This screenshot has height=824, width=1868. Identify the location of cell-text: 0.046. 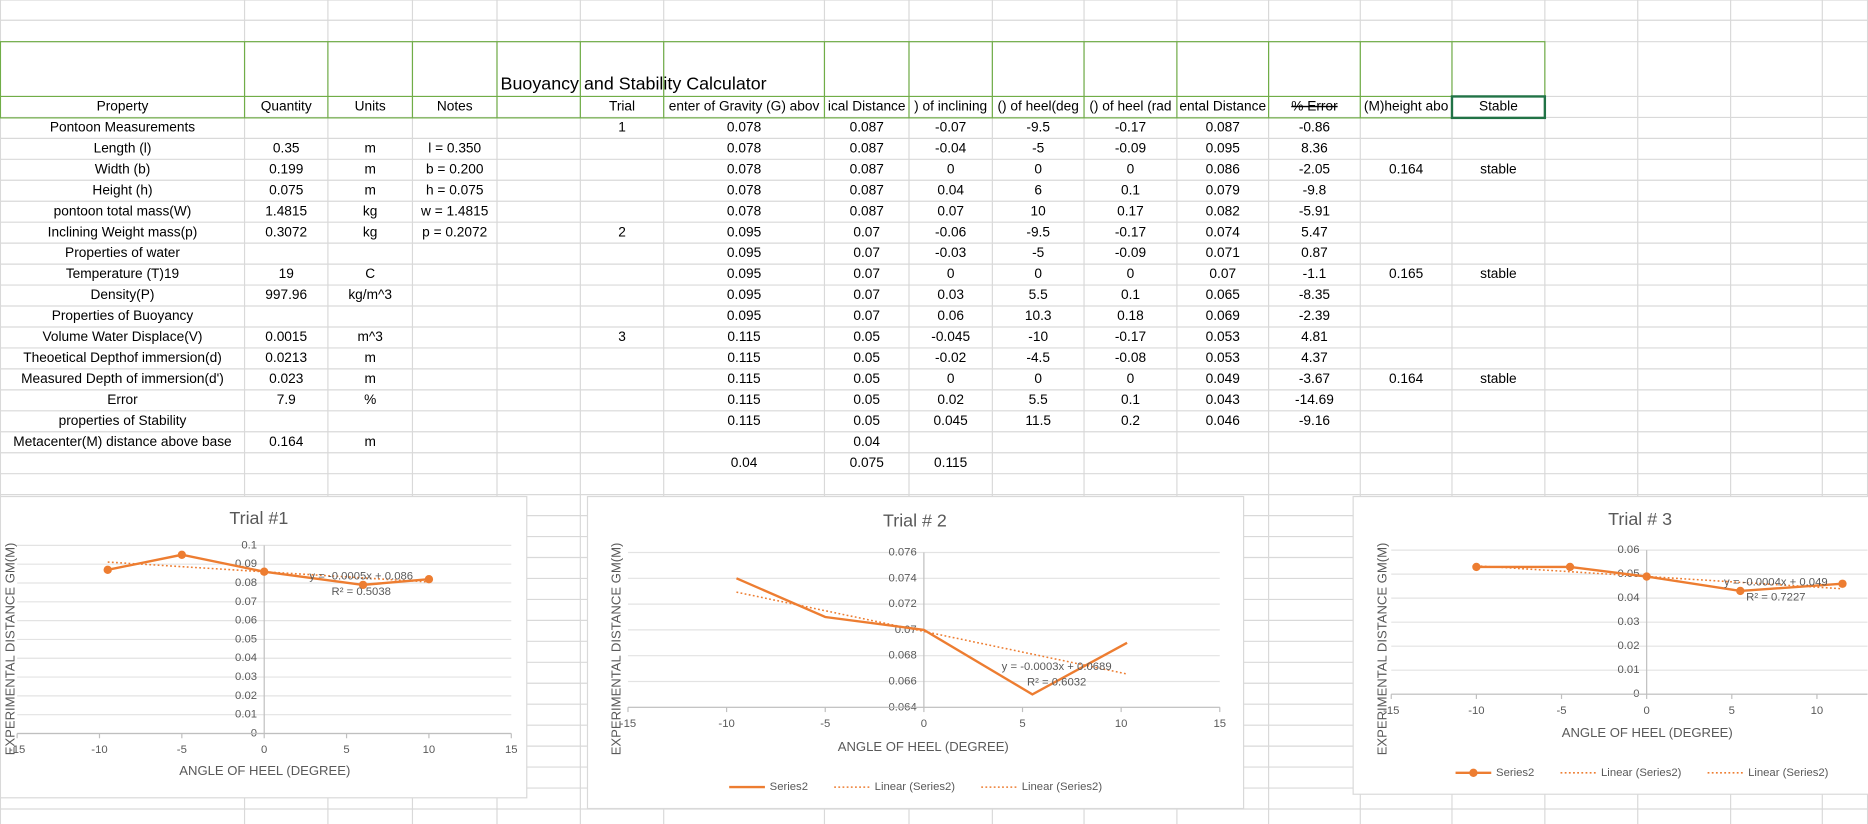
(1223, 420).